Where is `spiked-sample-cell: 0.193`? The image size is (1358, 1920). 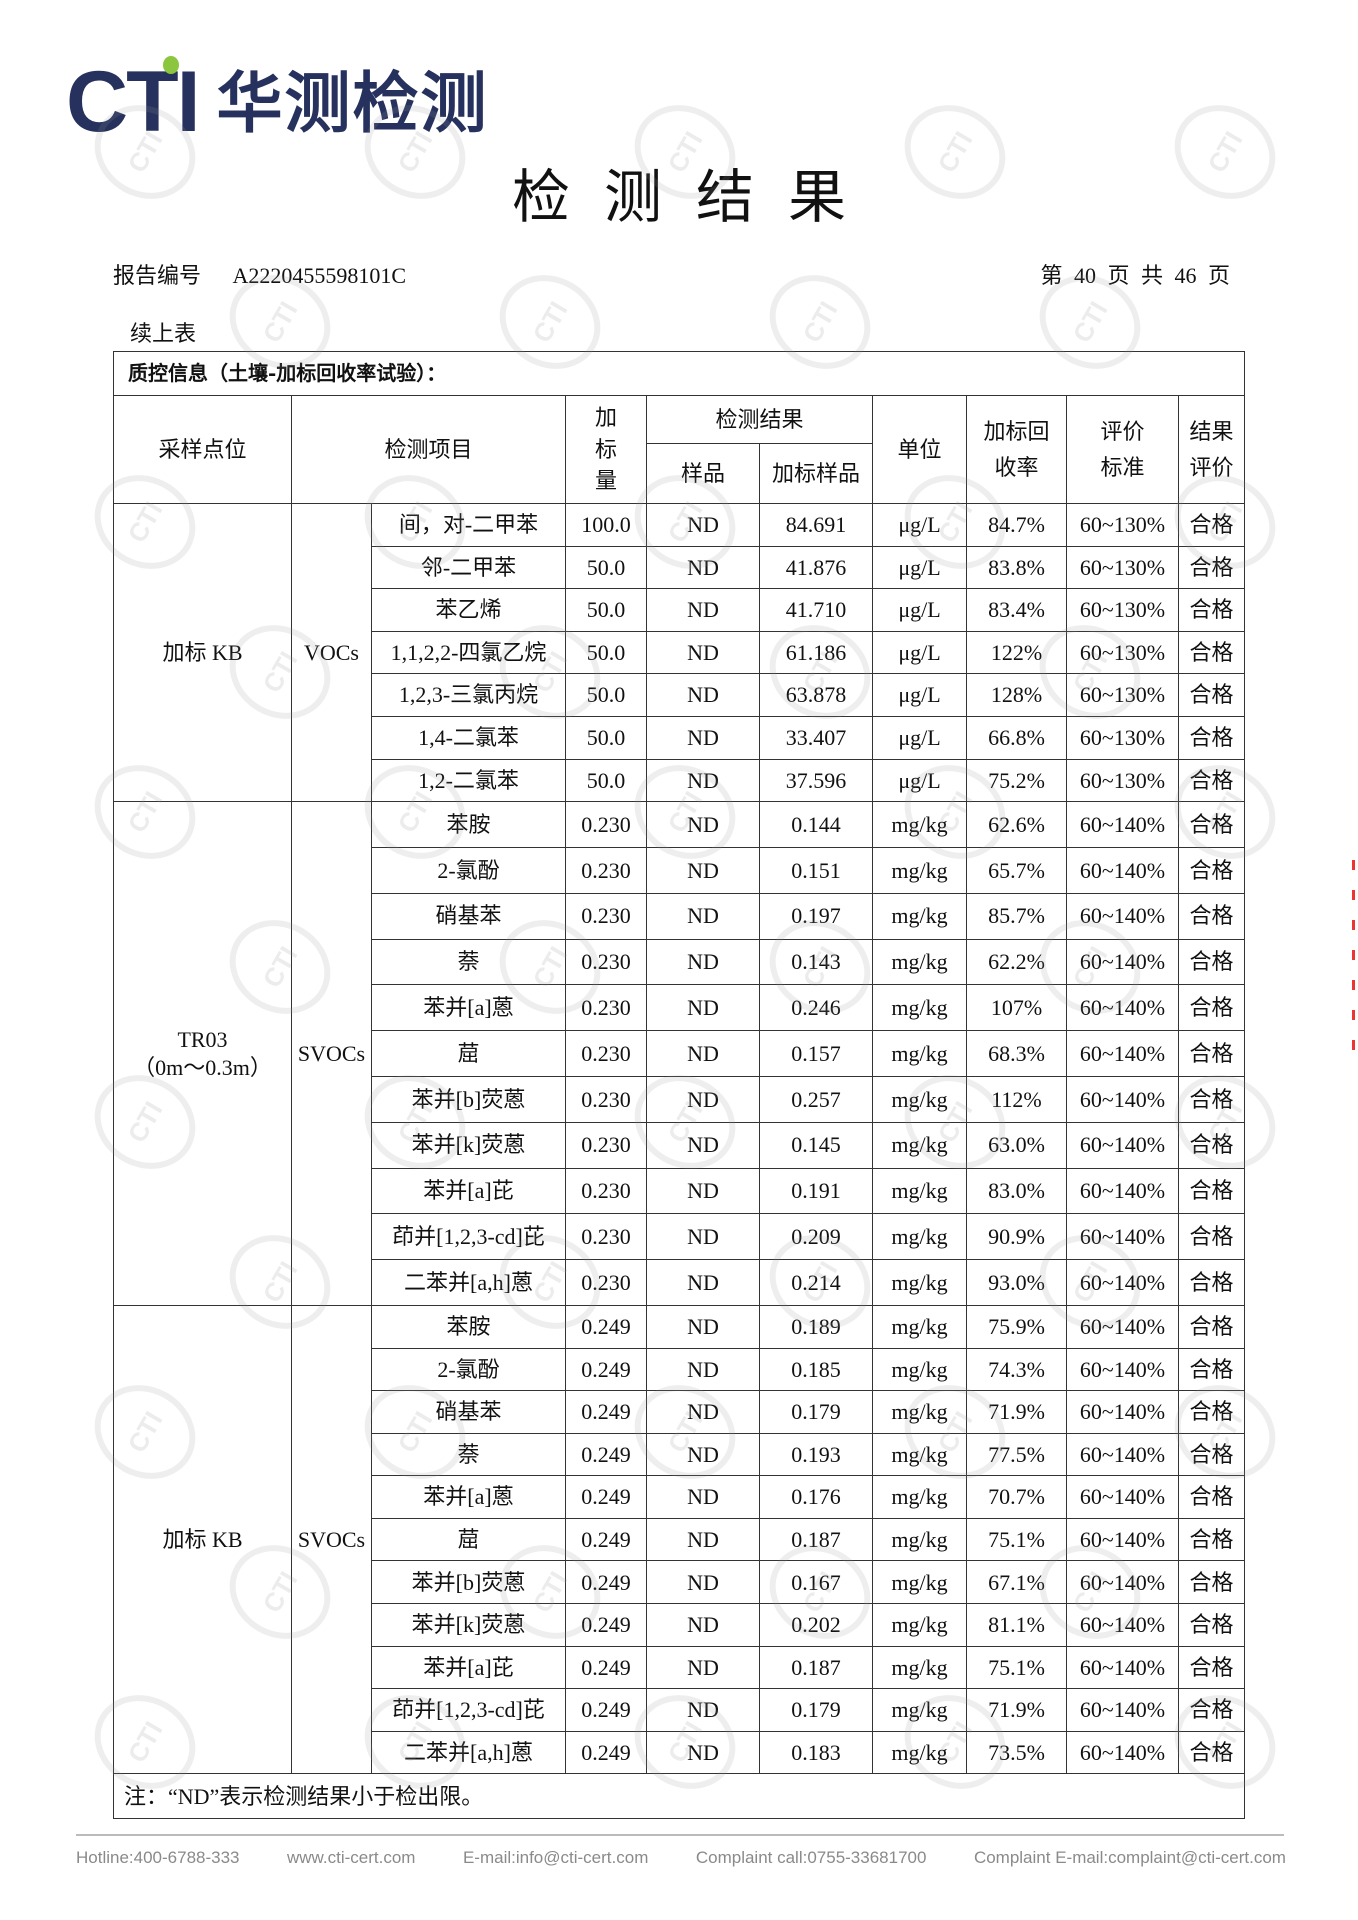 spiked-sample-cell: 0.193 is located at coordinates (816, 1454).